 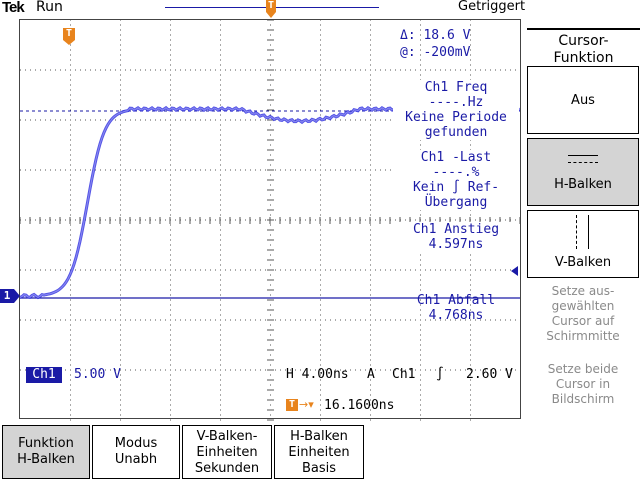 I want to click on measurement-fall: Ch1 Abfall 4.768ns, so click(x=456, y=308).